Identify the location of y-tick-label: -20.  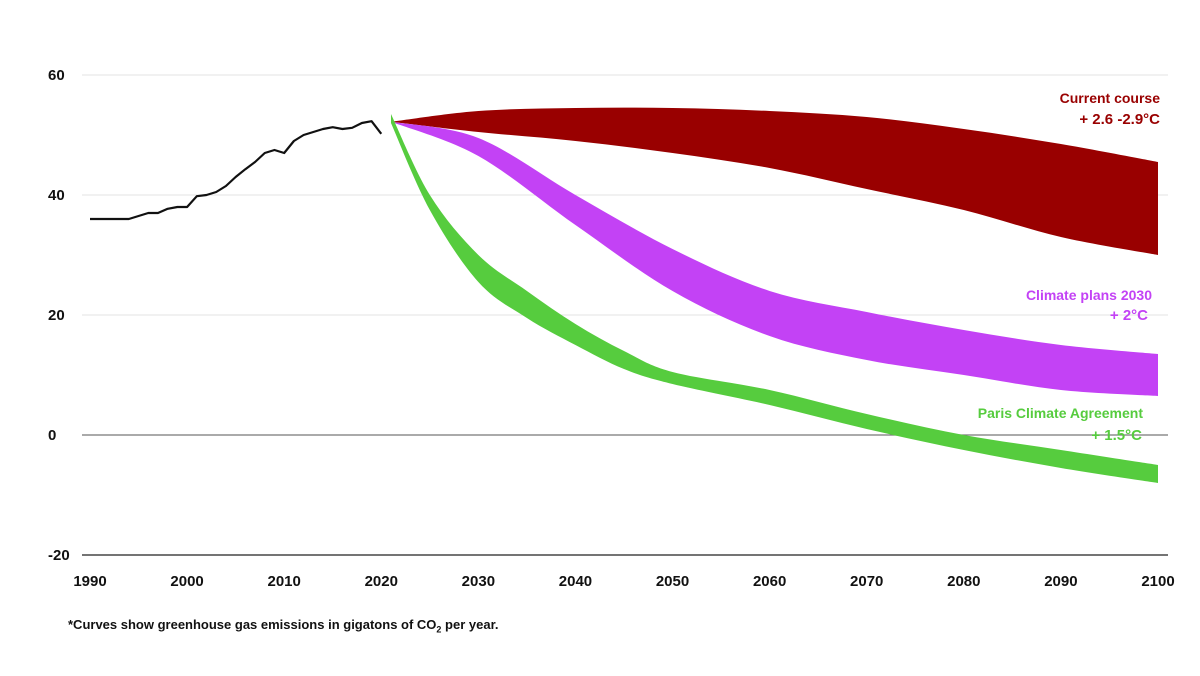
(59, 555).